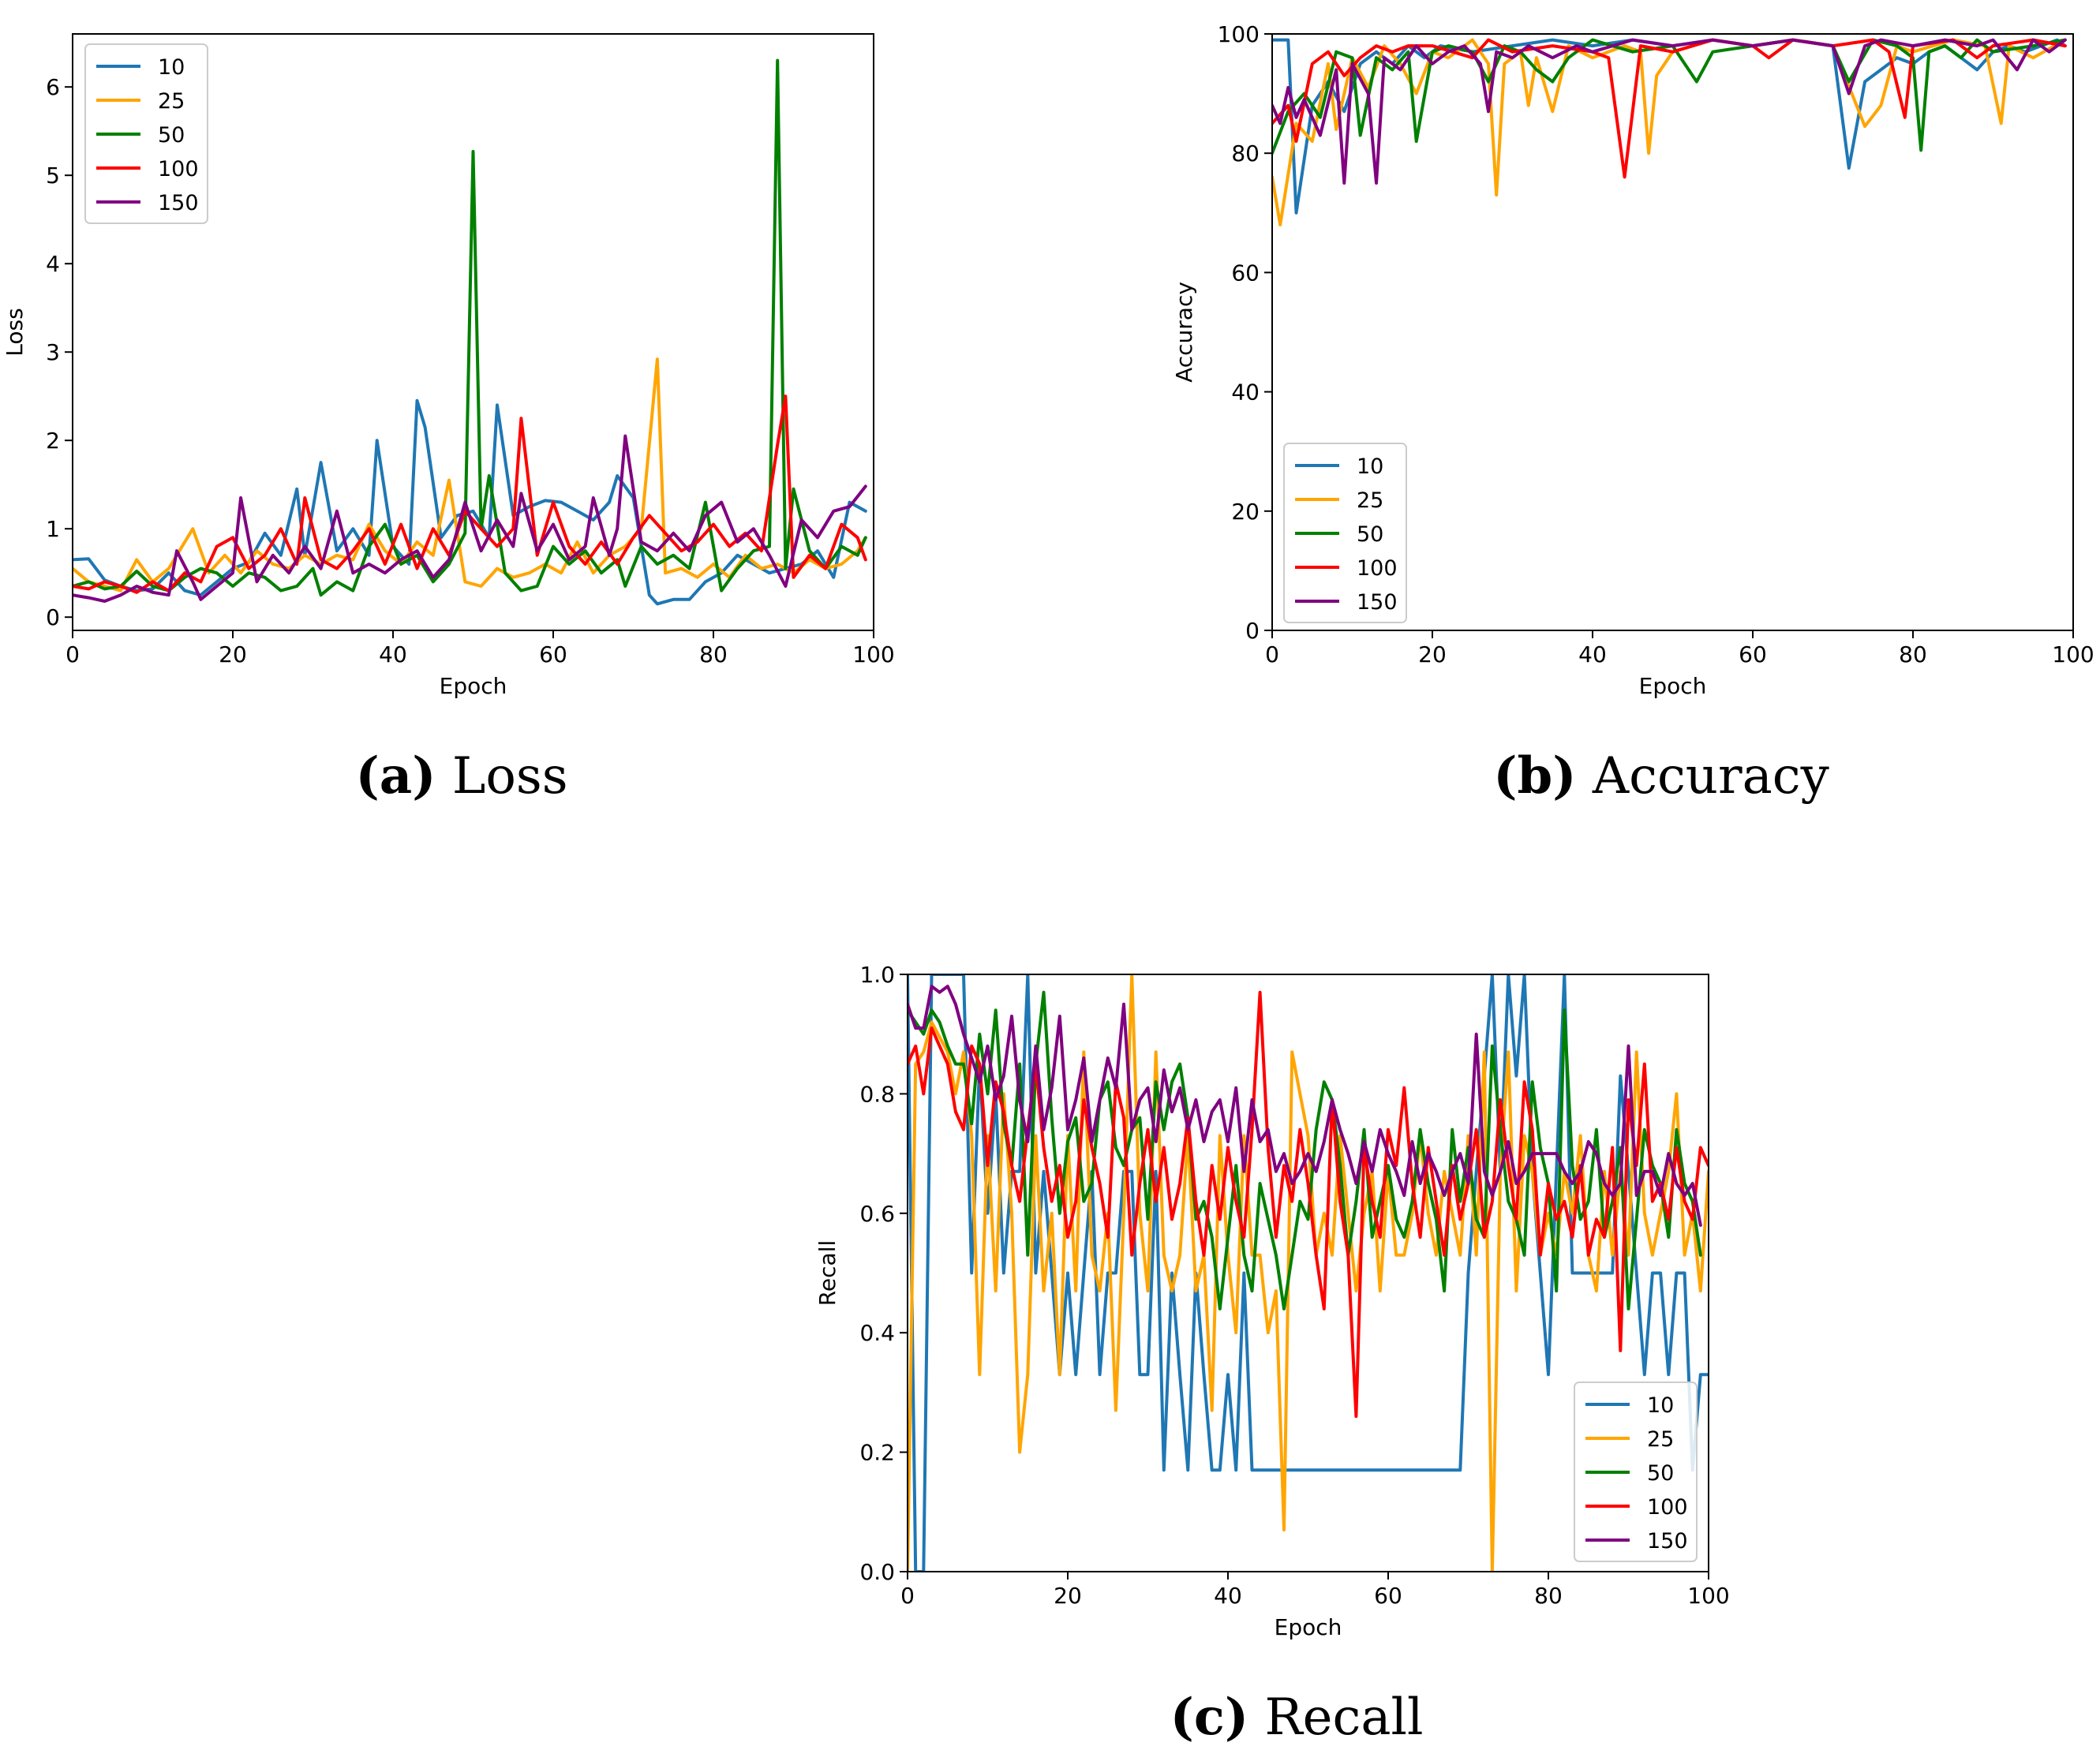  I want to click on recall-x-tick-label: 60, so click(1388, 1596).